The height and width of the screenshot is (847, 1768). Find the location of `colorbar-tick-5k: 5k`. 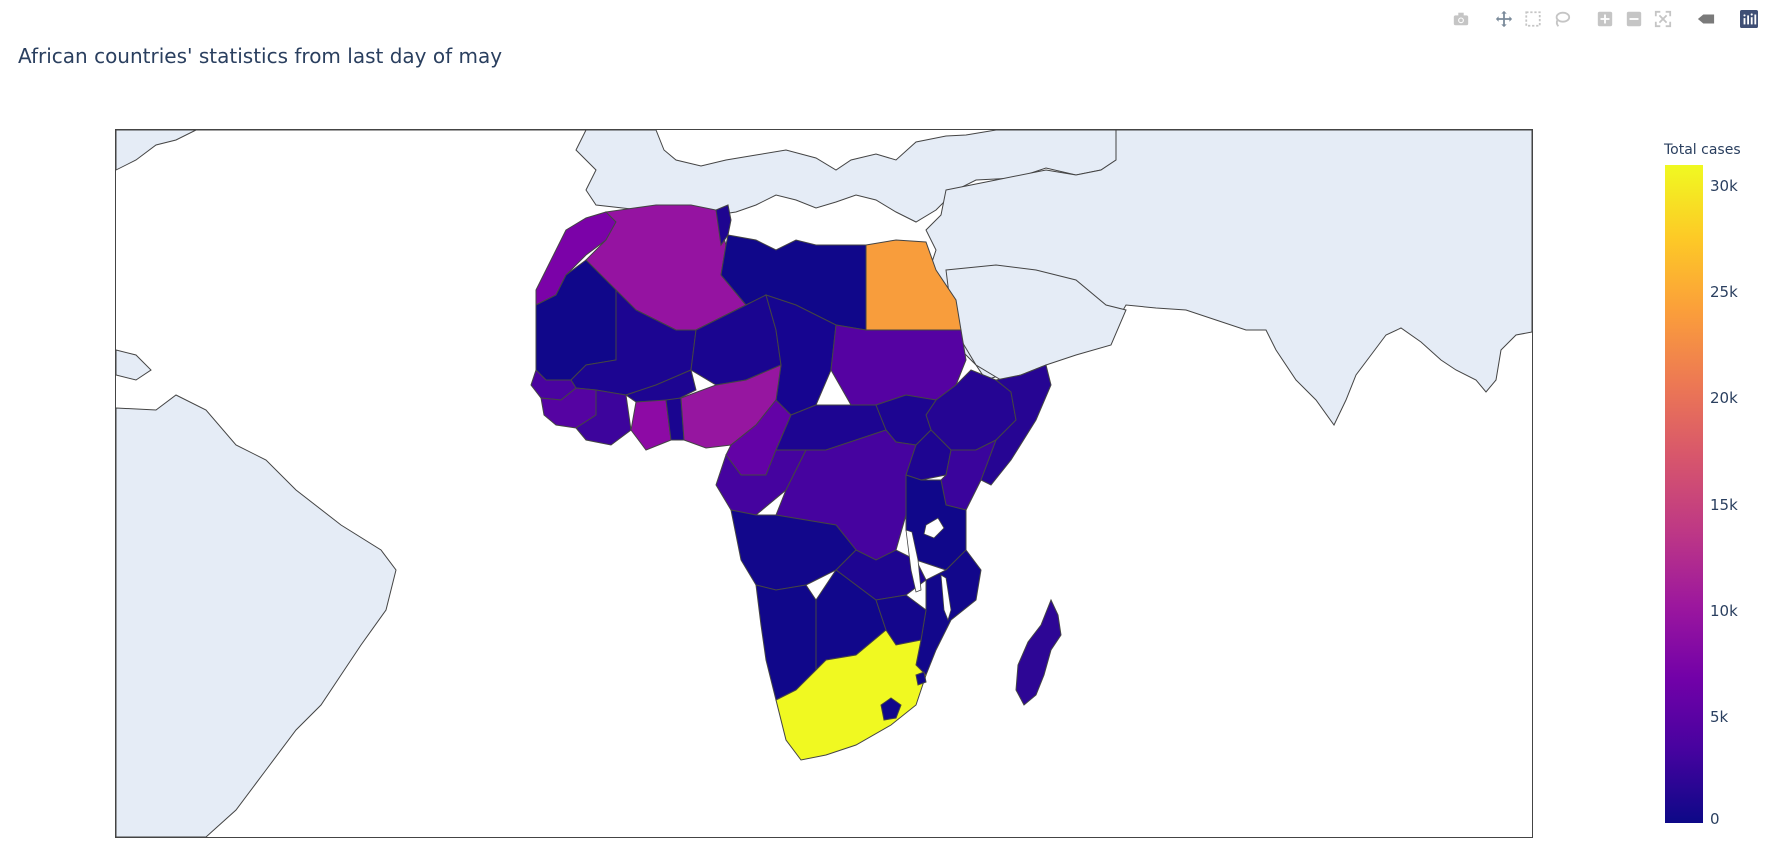

colorbar-tick-5k: 5k is located at coordinates (1719, 716).